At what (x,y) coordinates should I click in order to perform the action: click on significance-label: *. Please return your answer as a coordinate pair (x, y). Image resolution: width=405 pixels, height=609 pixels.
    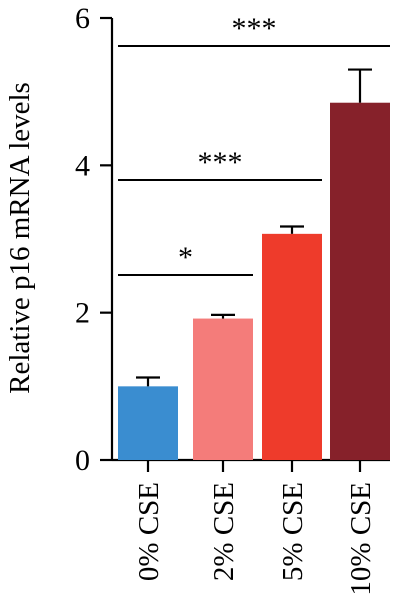
    Looking at the image, I should click on (185, 257).